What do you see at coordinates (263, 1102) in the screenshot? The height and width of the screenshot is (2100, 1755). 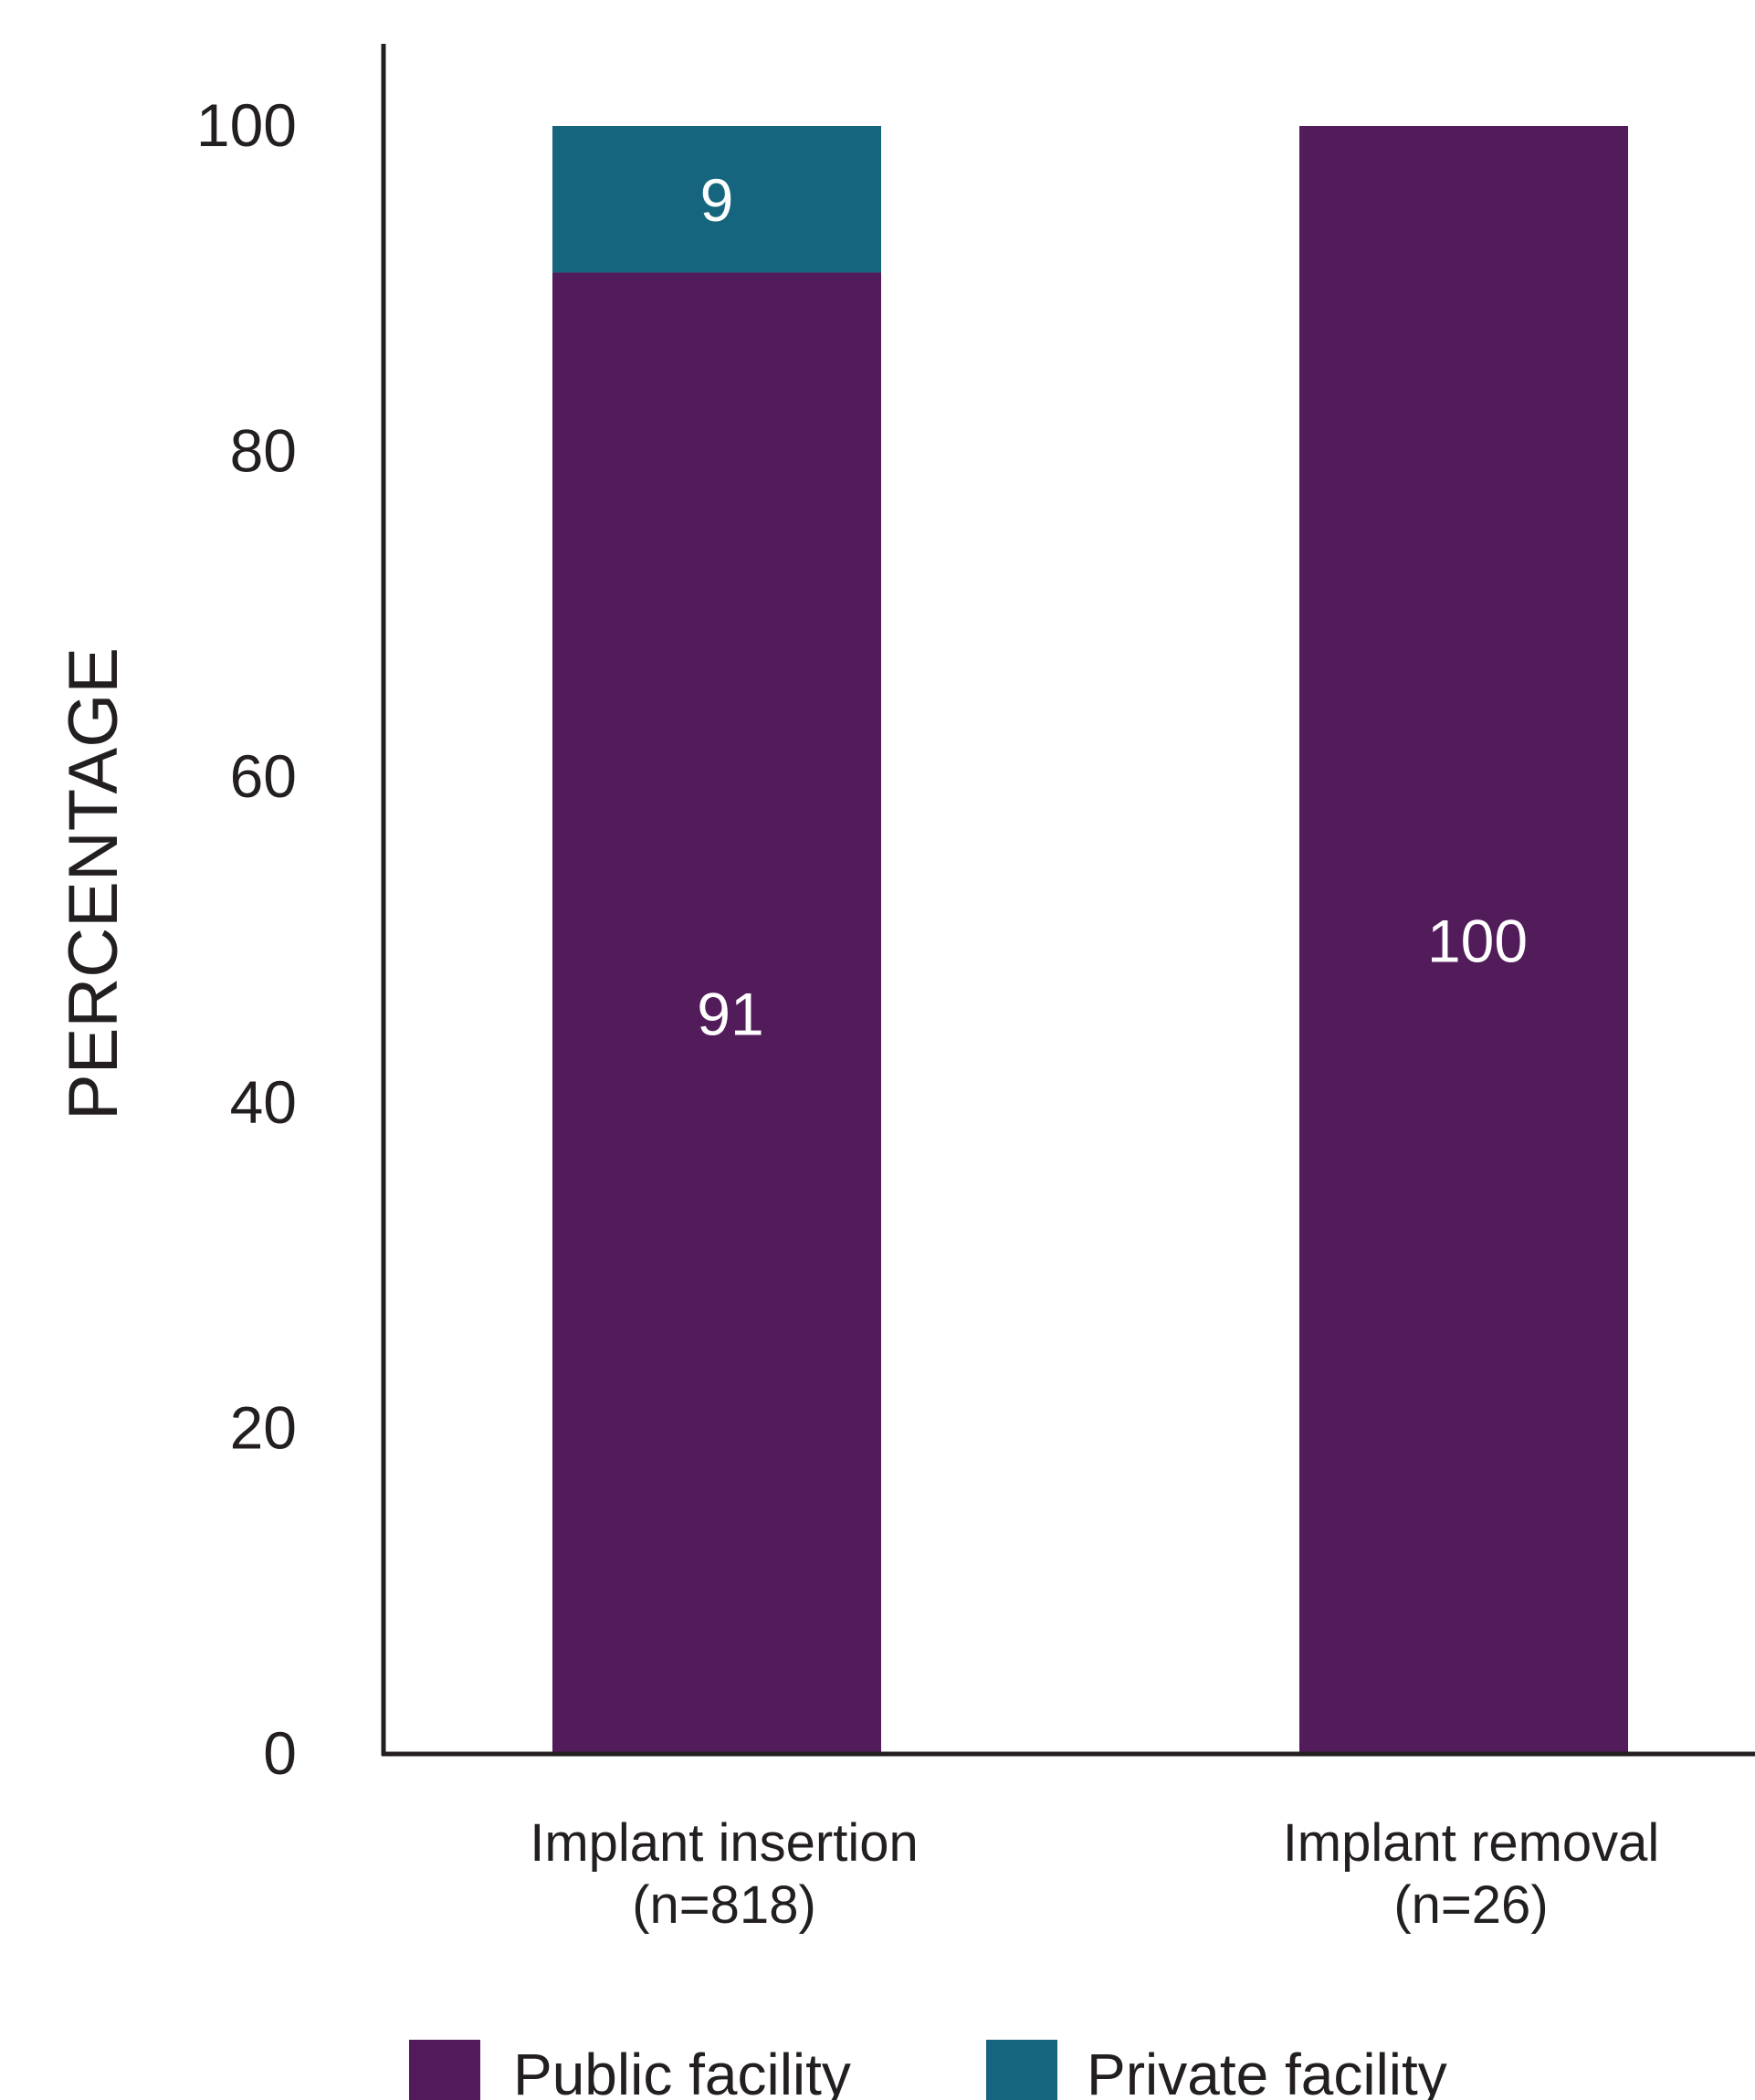 I see `y-tick-label: 40` at bounding box center [263, 1102].